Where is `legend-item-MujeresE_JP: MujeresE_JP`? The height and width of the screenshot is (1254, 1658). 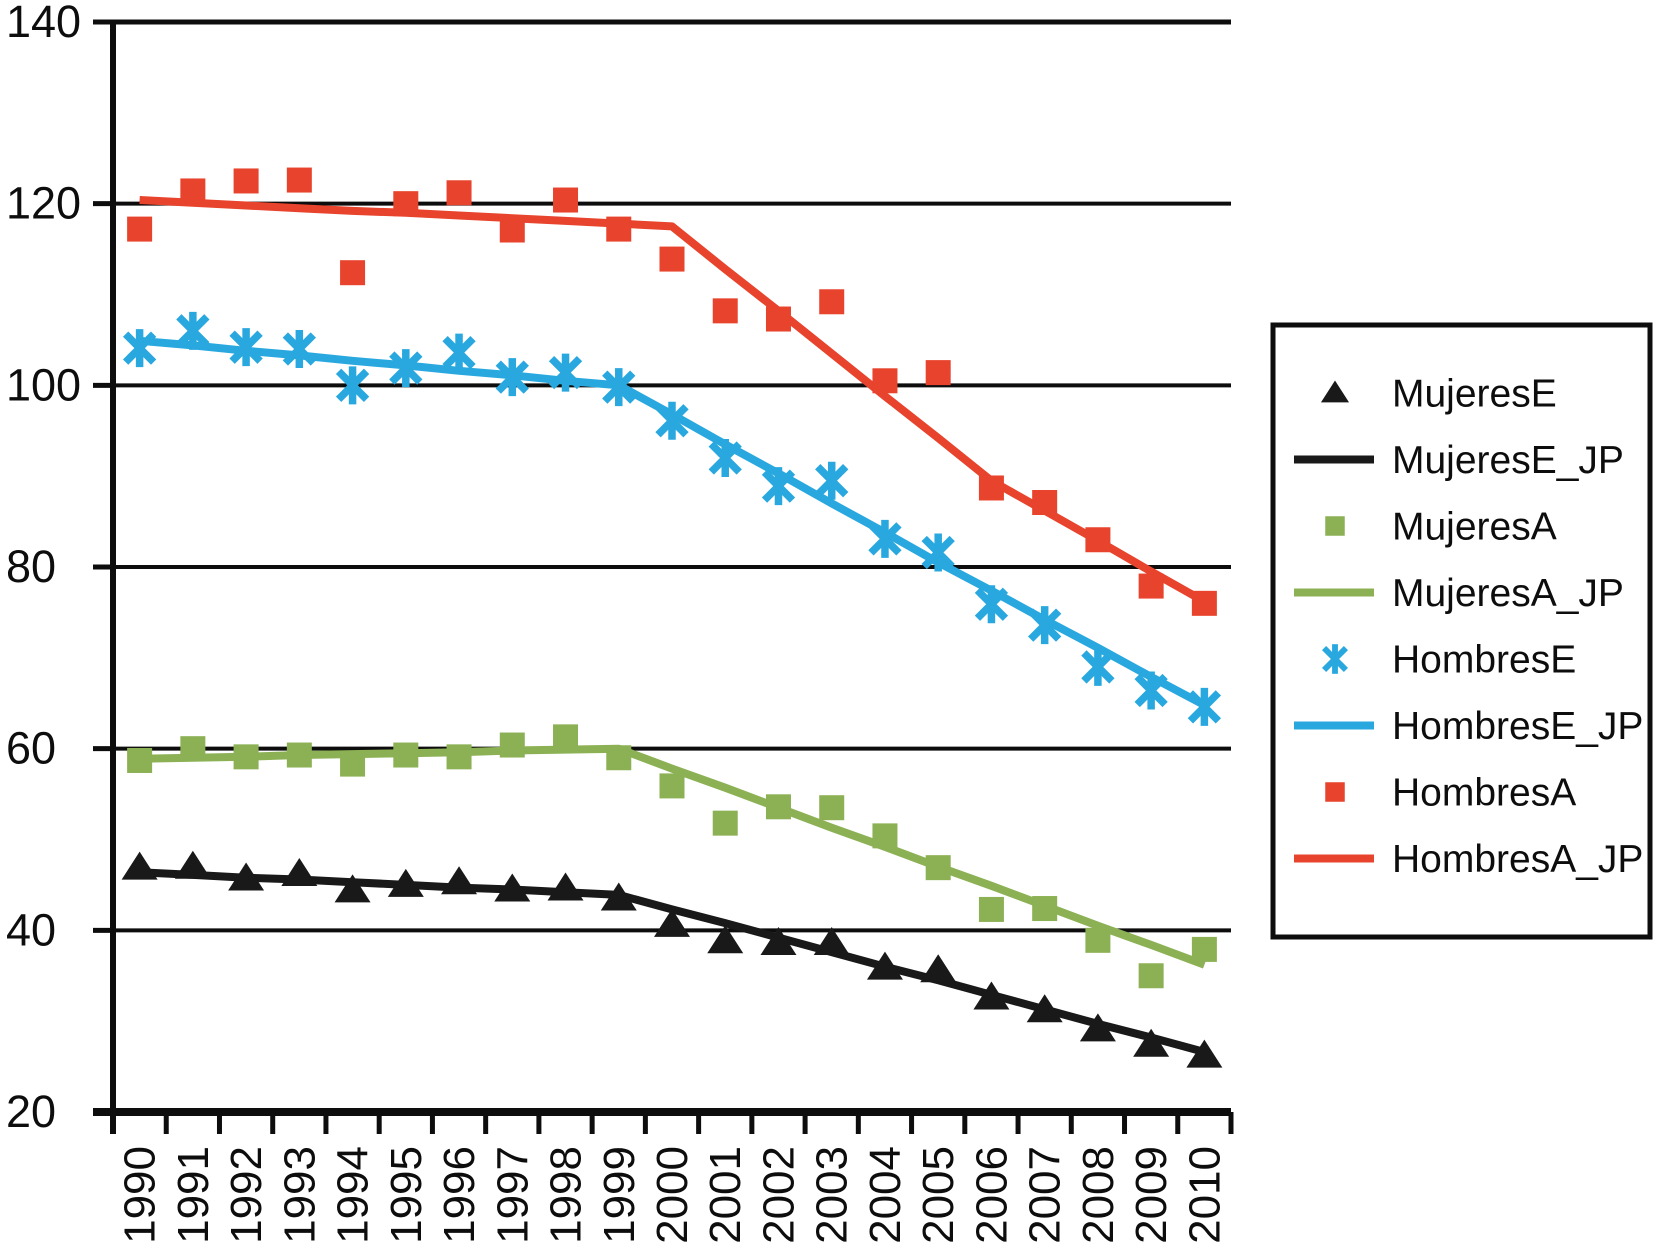 legend-item-MujeresE_JP: MujeresE_JP is located at coordinates (1459, 460).